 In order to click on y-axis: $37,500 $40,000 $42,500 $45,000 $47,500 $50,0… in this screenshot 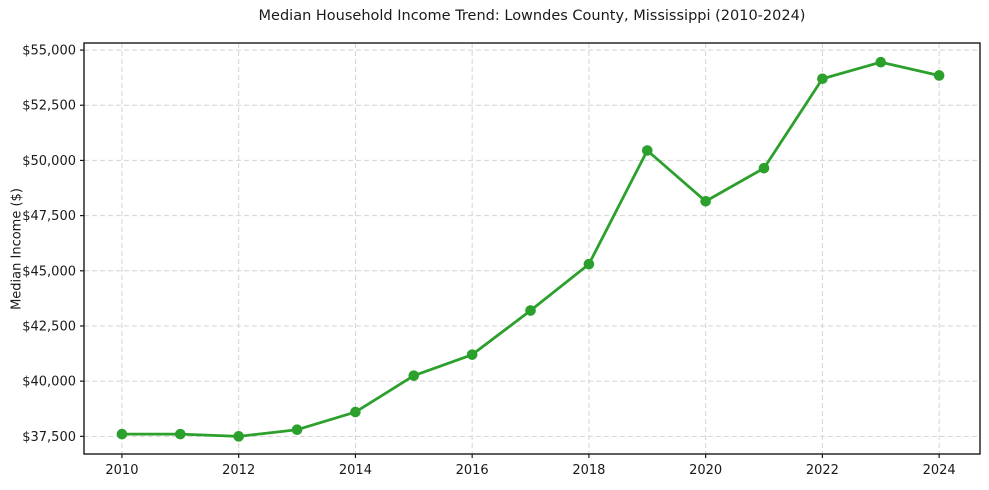, I will do `click(53, 244)`.